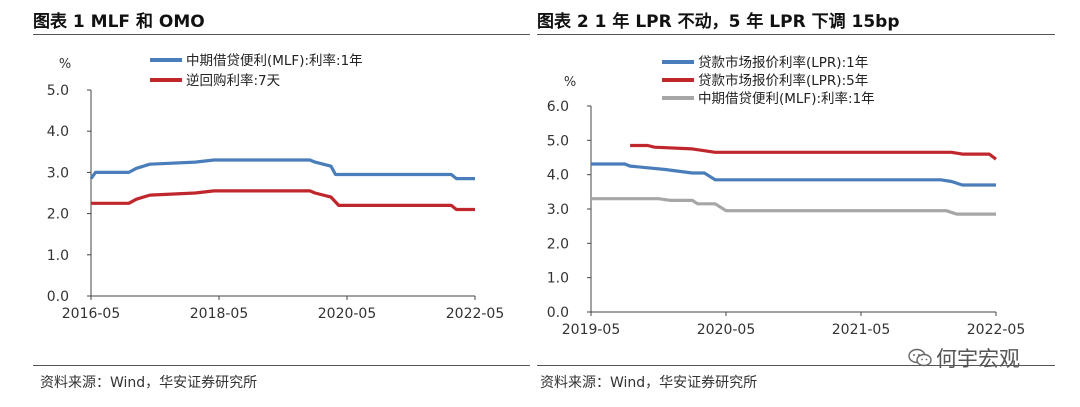  What do you see at coordinates (149, 383) in the screenshot?
I see `left-source-note: 资料来源：Wind，华安证券研究所` at bounding box center [149, 383].